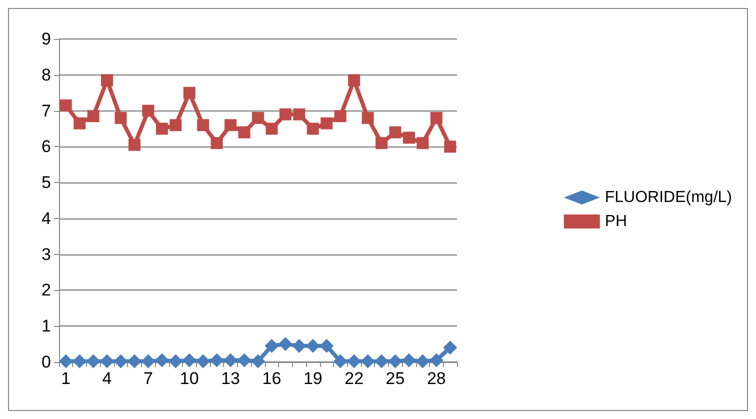 The image size is (756, 419). What do you see at coordinates (46, 326) in the screenshot?
I see `y-tick-label: 1` at bounding box center [46, 326].